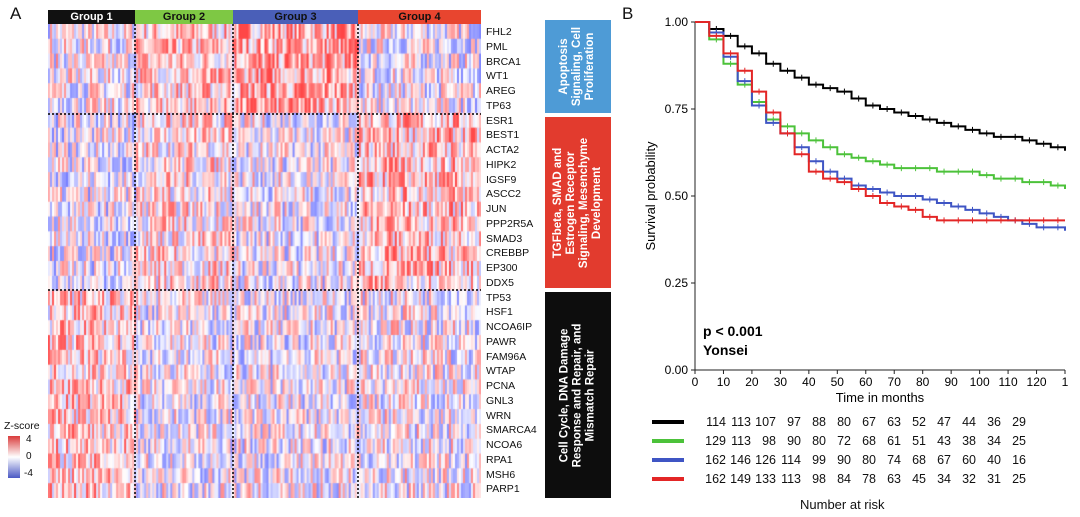 The width and height of the screenshot is (1080, 517). What do you see at coordinates (499, 415) in the screenshot?
I see `gene-label: WRN` at bounding box center [499, 415].